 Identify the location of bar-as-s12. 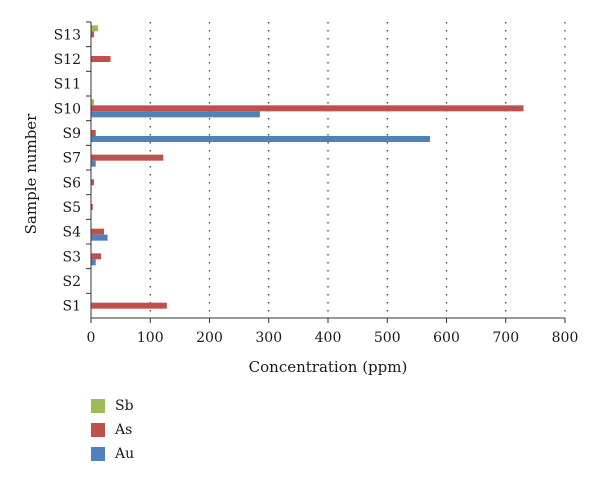
(101, 59).